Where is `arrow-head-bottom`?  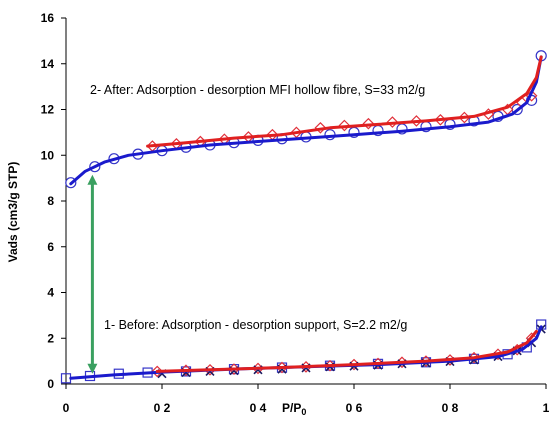
arrow-head-bottom is located at coordinates (92, 368).